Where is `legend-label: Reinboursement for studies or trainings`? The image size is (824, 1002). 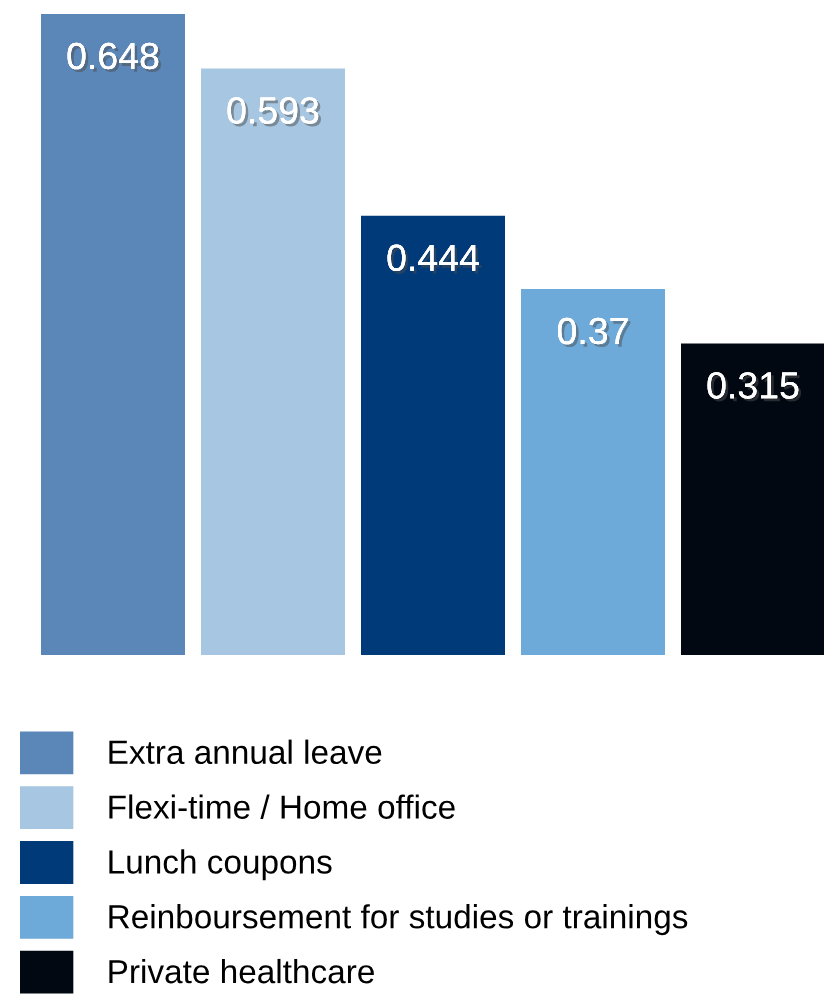
legend-label: Reinboursement for studies or trainings is located at coordinates (398, 920).